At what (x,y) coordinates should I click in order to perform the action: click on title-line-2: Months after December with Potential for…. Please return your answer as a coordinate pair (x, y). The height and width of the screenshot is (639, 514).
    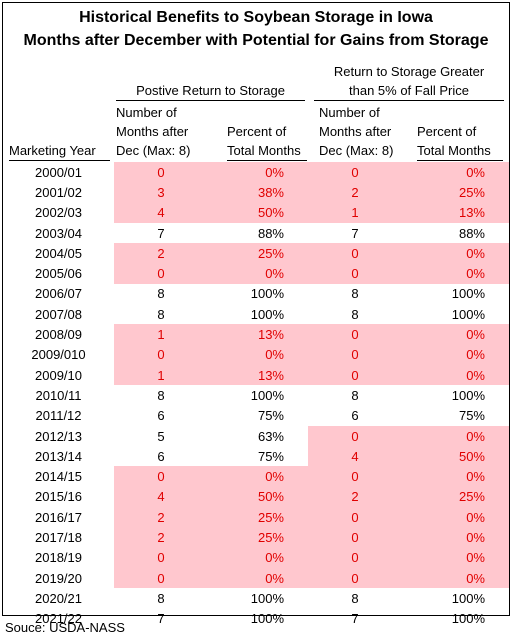
    Looking at the image, I should click on (256, 40).